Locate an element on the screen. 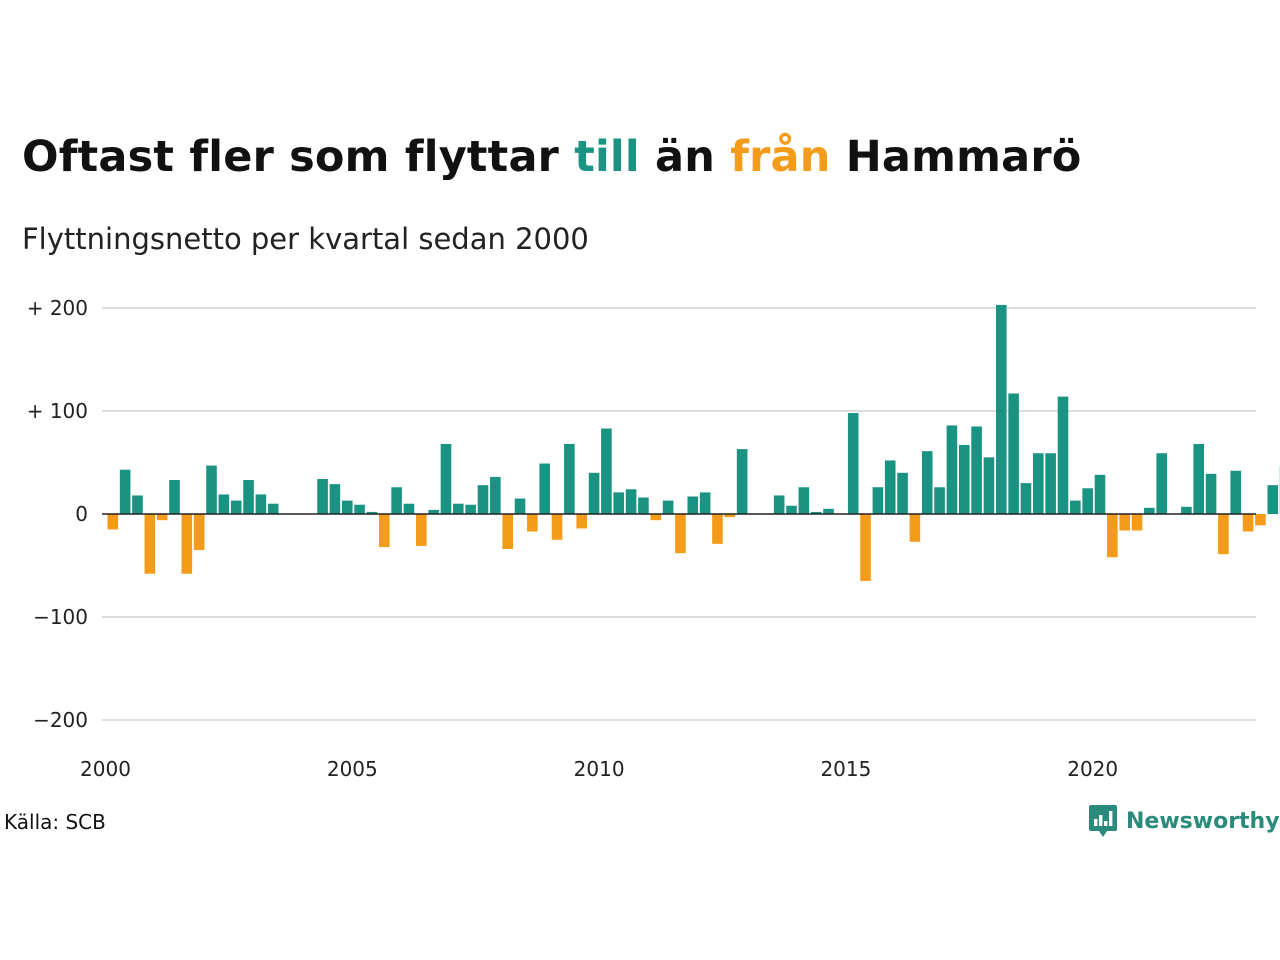 The height and width of the screenshot is (960, 1280). y-tick-label: 0 is located at coordinates (81, 514).